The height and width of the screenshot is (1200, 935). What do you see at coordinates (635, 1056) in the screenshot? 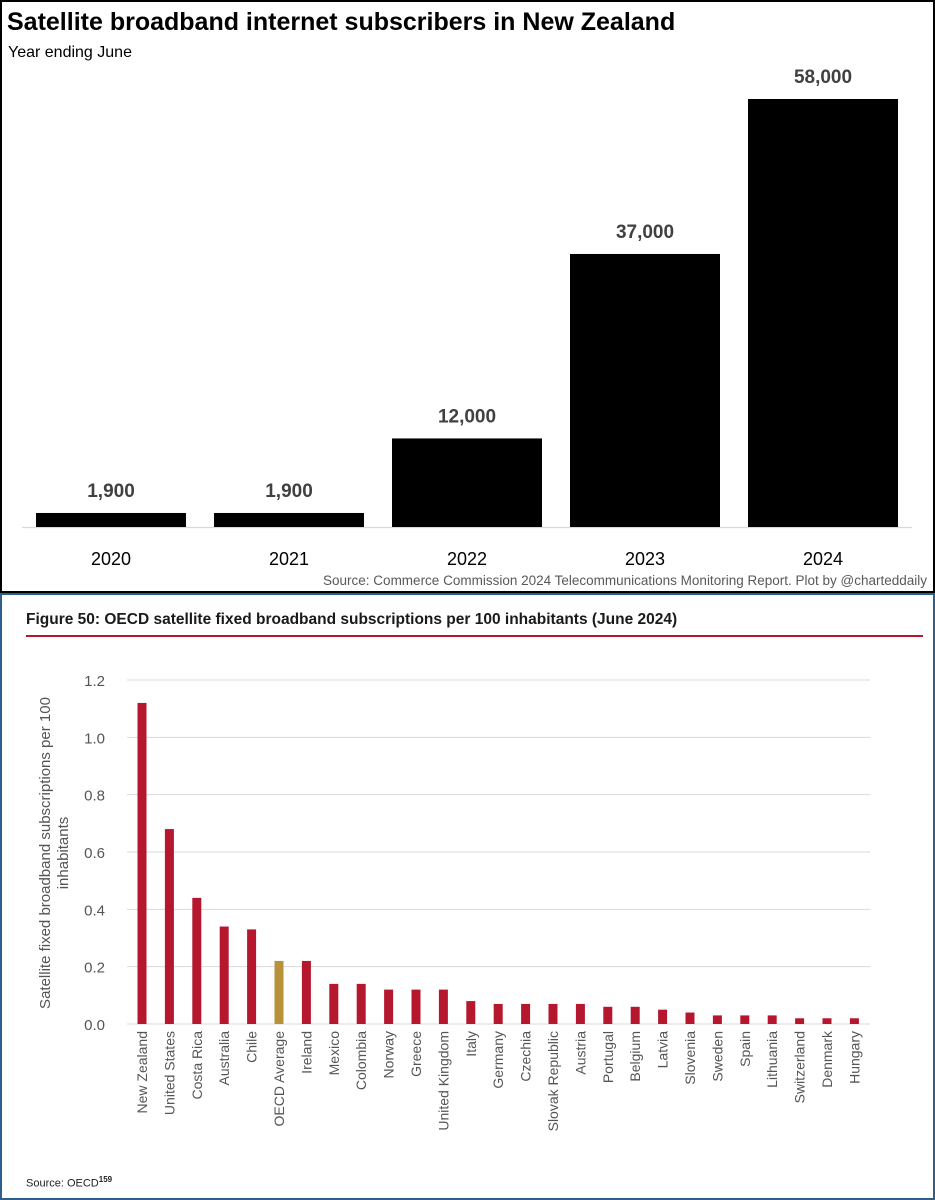
I see `x-tick-belgium: Belgium` at bounding box center [635, 1056].